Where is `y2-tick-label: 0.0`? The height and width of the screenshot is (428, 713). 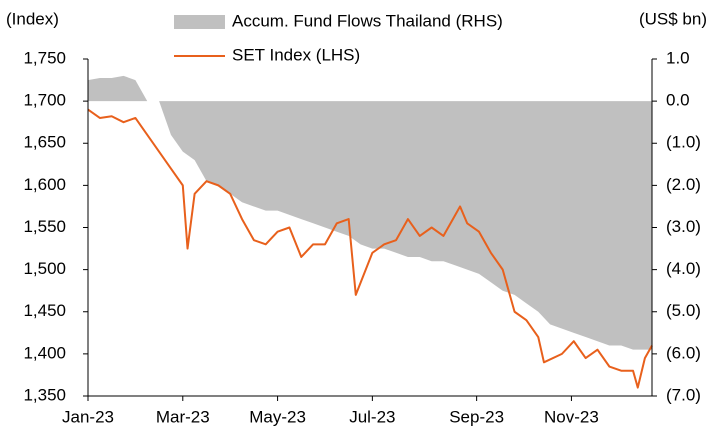
y2-tick-label: 0.0 is located at coordinates (678, 100).